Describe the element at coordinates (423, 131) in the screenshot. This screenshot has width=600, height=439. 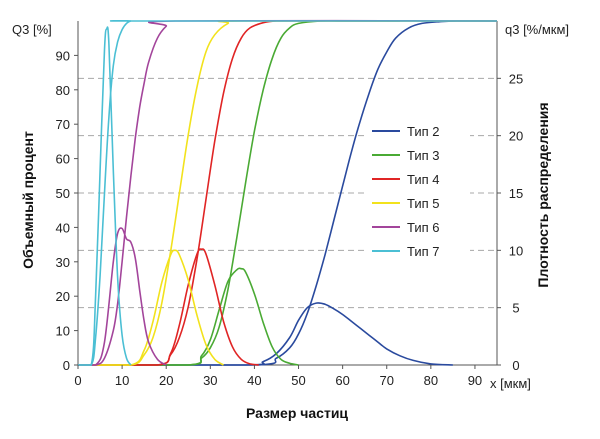
I see `legend-label: Тип 2` at that location.